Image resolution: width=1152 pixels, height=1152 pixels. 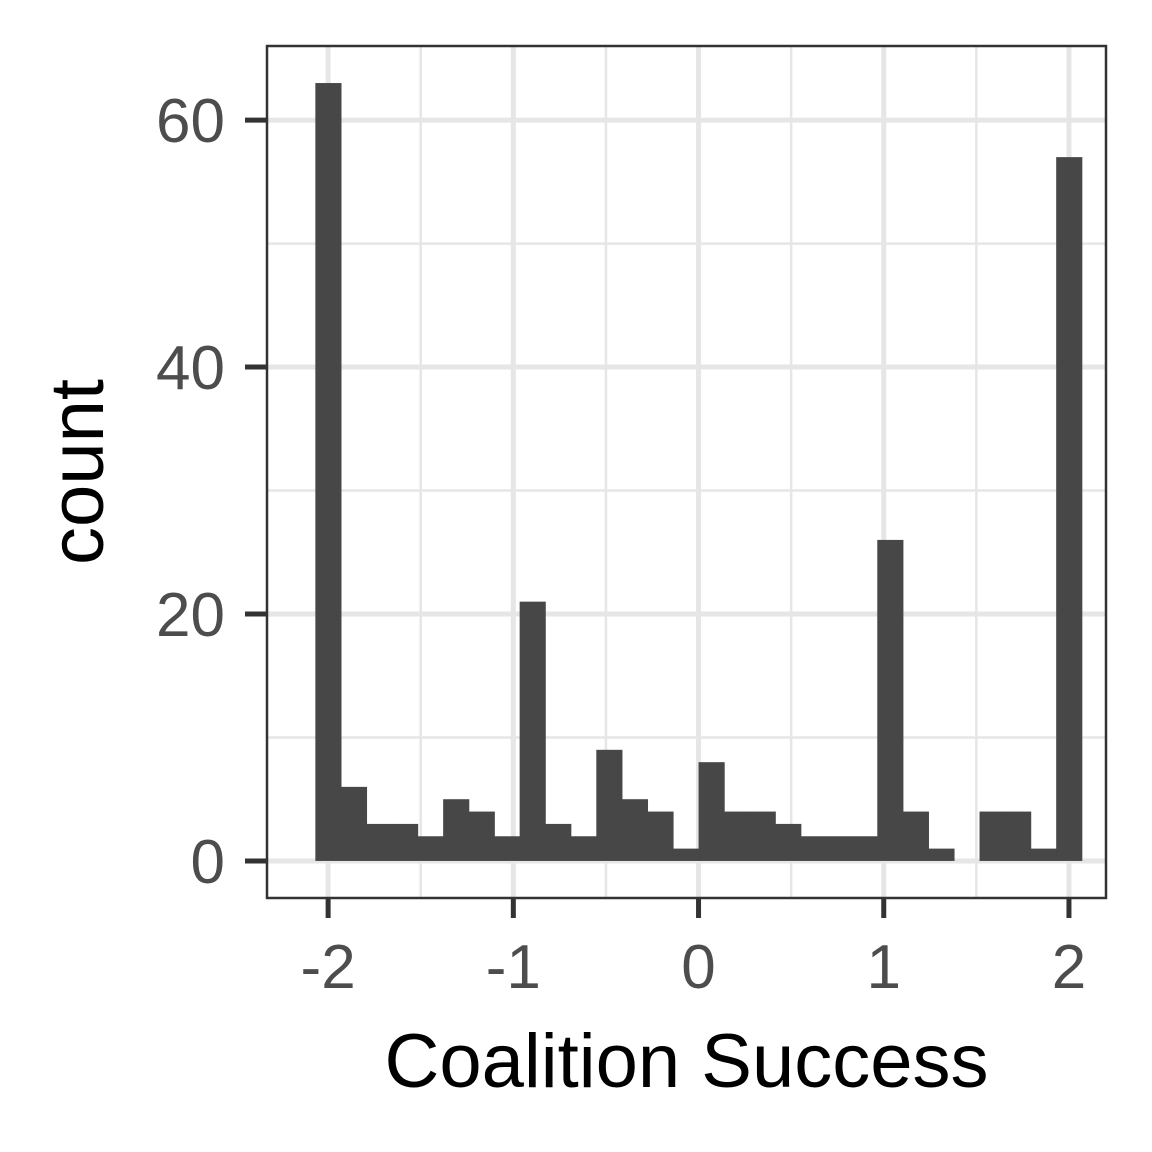 What do you see at coordinates (884, 967) in the screenshot?
I see `x-tick-label: 1` at bounding box center [884, 967].